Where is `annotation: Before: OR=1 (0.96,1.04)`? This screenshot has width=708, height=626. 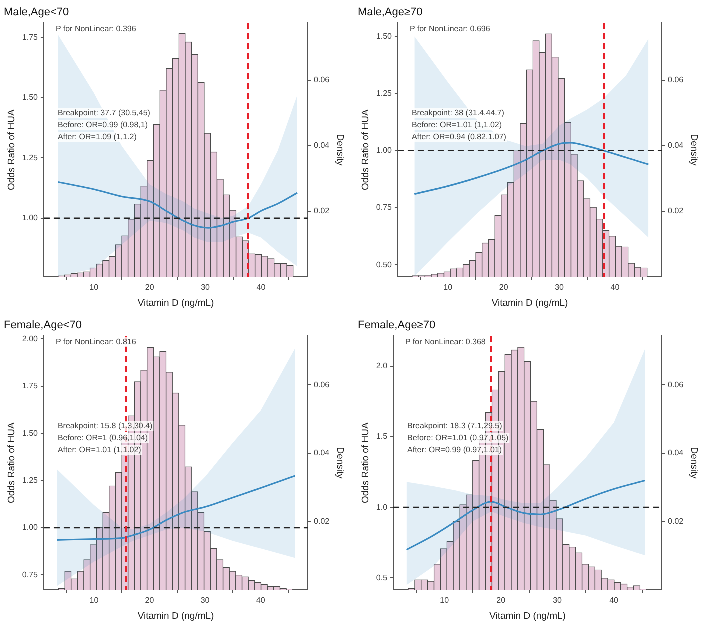
annotation: Before: OR=1 (0.96,1.04) is located at coordinates (103, 438).